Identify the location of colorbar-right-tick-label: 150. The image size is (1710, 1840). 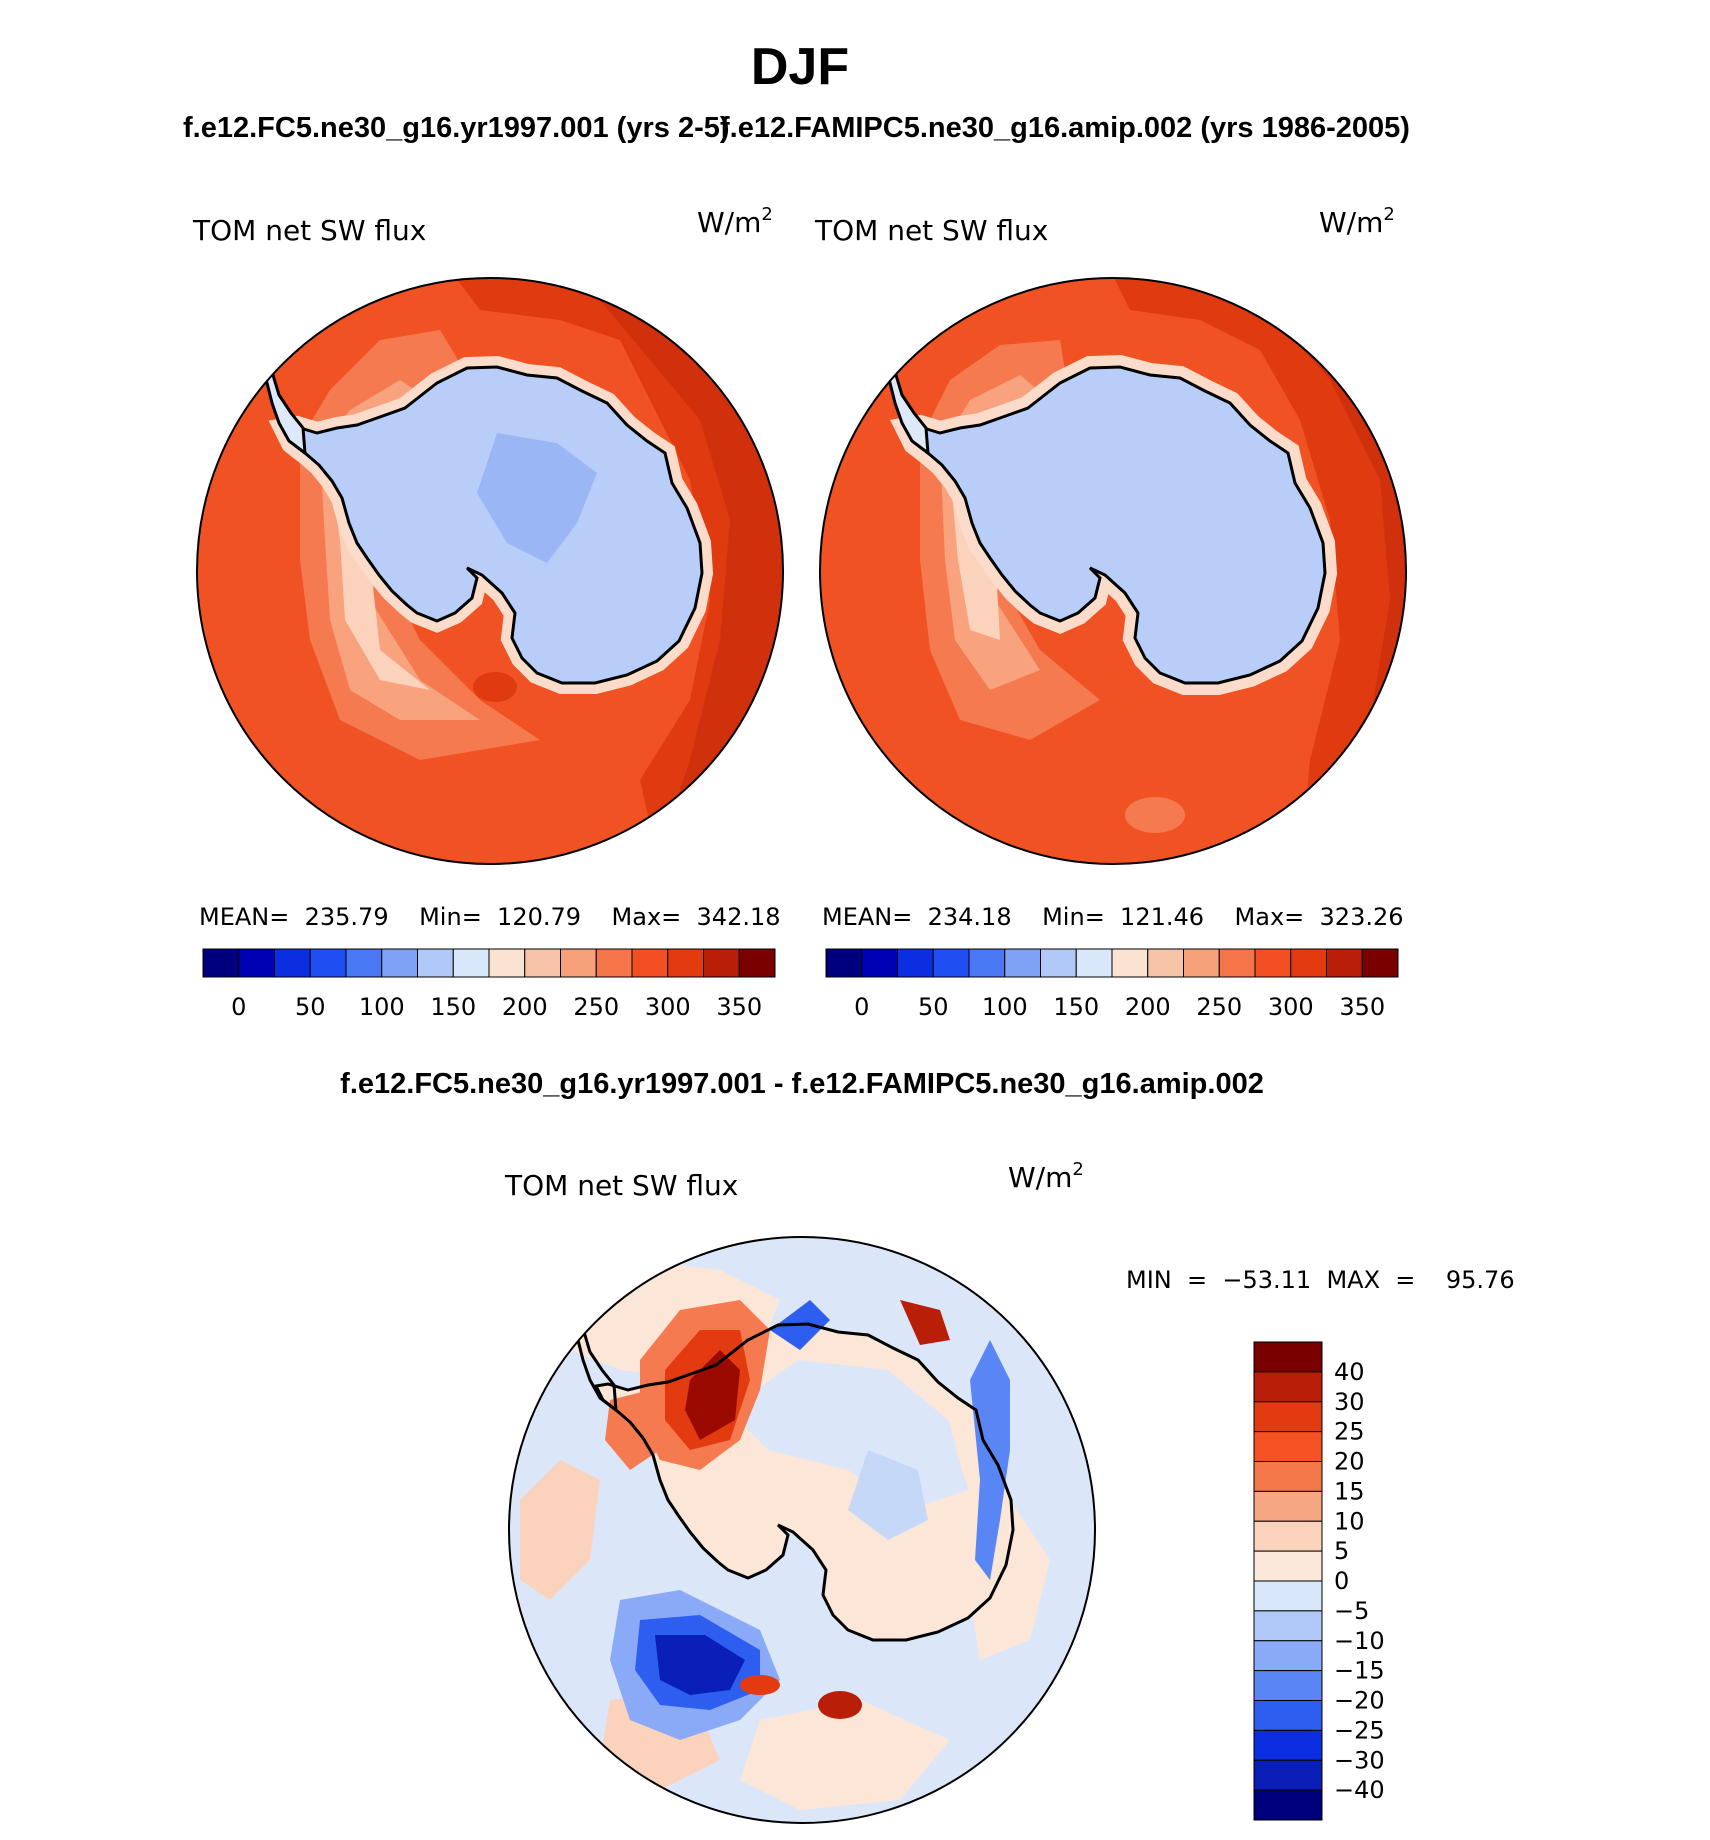
(1076, 1007).